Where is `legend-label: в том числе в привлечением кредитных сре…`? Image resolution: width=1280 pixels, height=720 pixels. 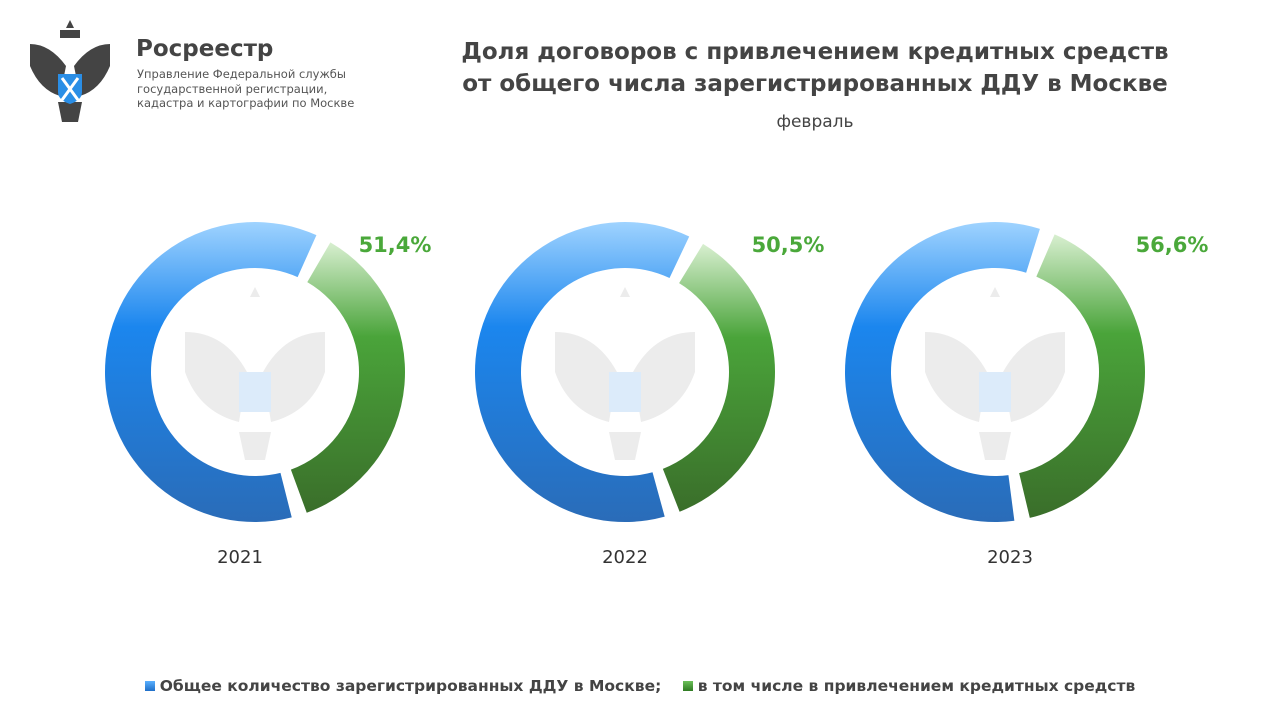
legend-label: в том числе в привлечением кредитных сре… is located at coordinates (916, 686).